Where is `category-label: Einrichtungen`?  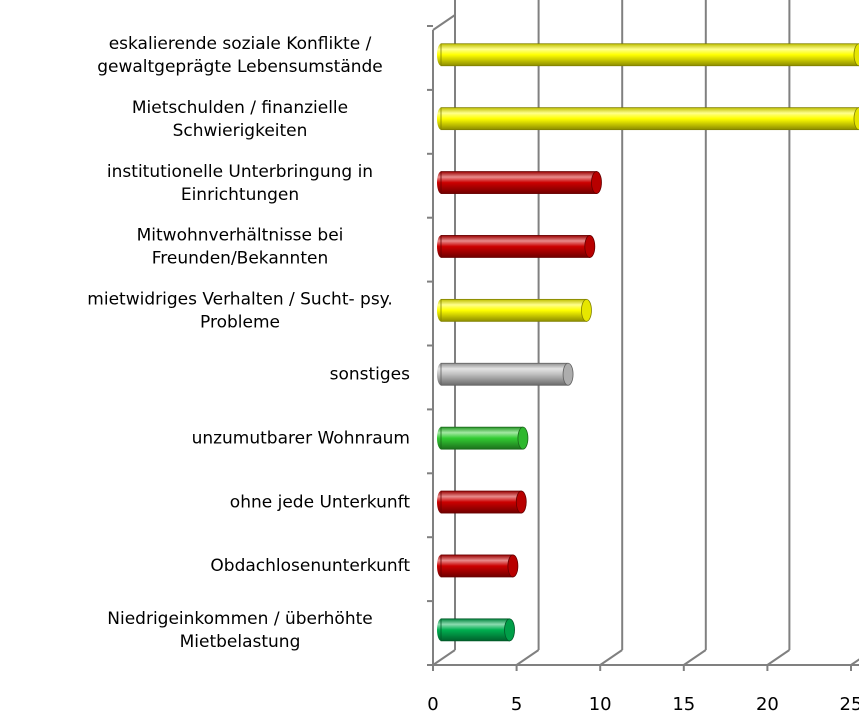 category-label: Einrichtungen is located at coordinates (240, 195).